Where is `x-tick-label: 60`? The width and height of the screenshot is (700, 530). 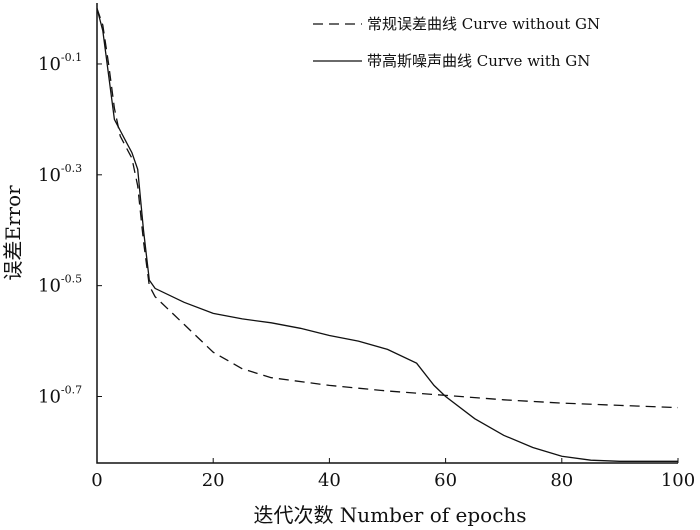
x-tick-label: 60 is located at coordinates (445, 480).